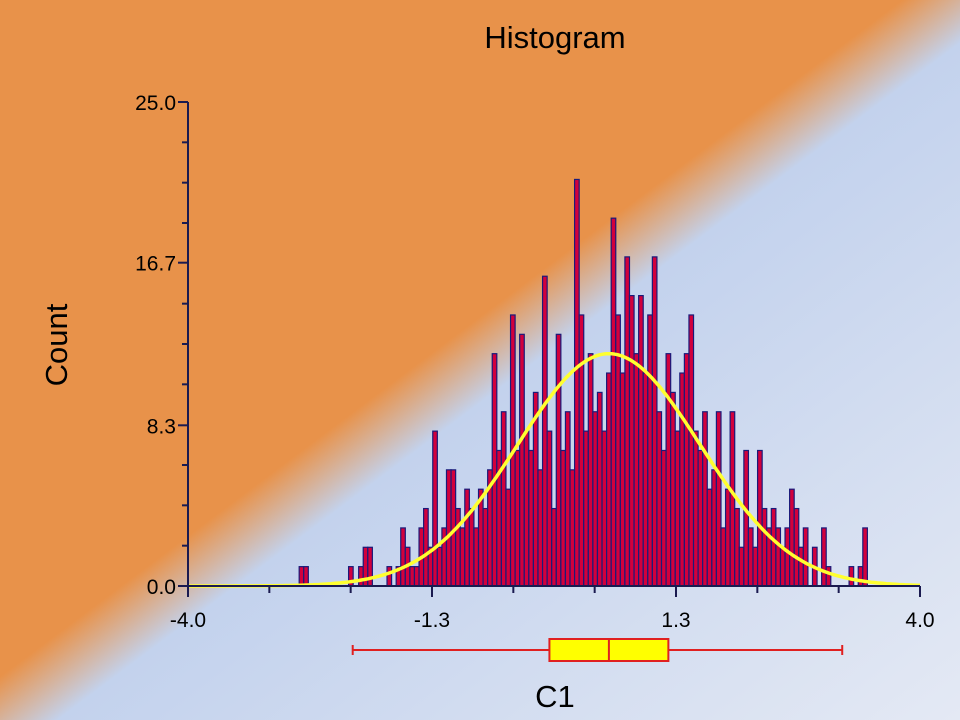  I want to click on x-tick-label: 1.3, so click(675, 620).